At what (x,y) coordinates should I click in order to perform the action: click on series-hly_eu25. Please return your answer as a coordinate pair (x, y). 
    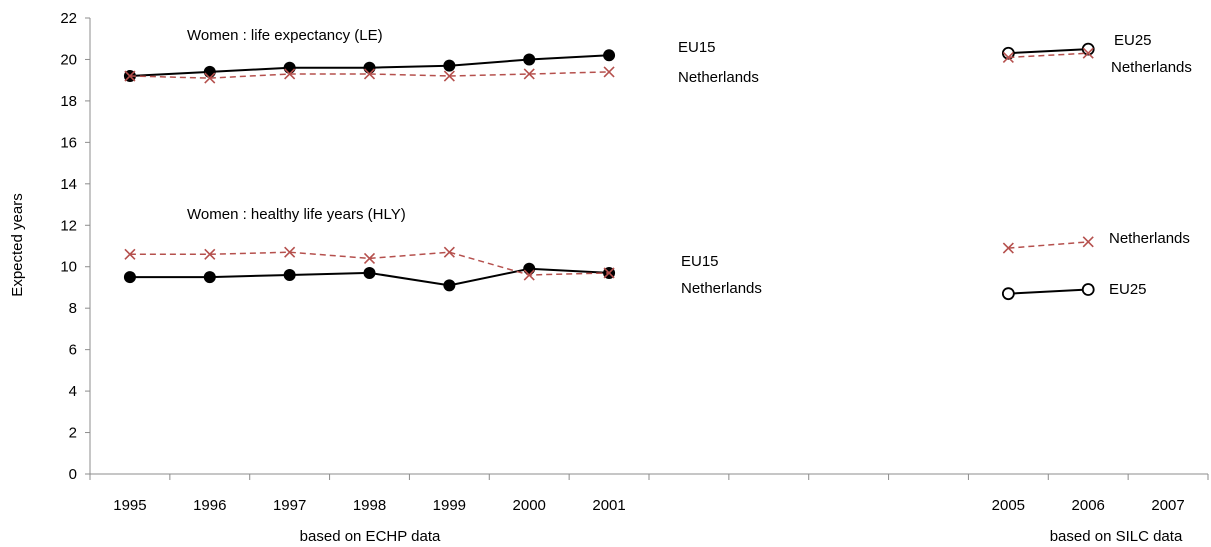
    Looking at the image, I should click on (1048, 291).